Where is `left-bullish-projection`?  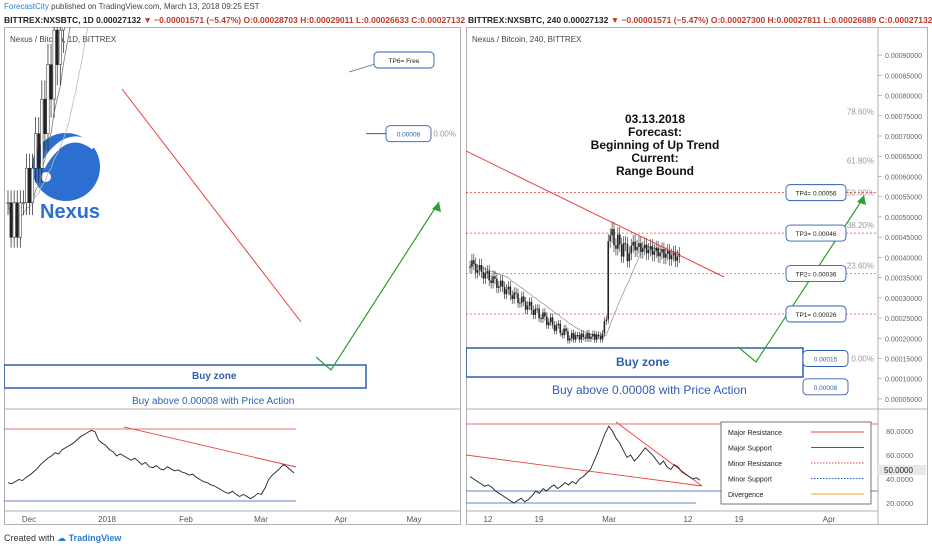
left-bullish-projection is located at coordinates (377, 286).